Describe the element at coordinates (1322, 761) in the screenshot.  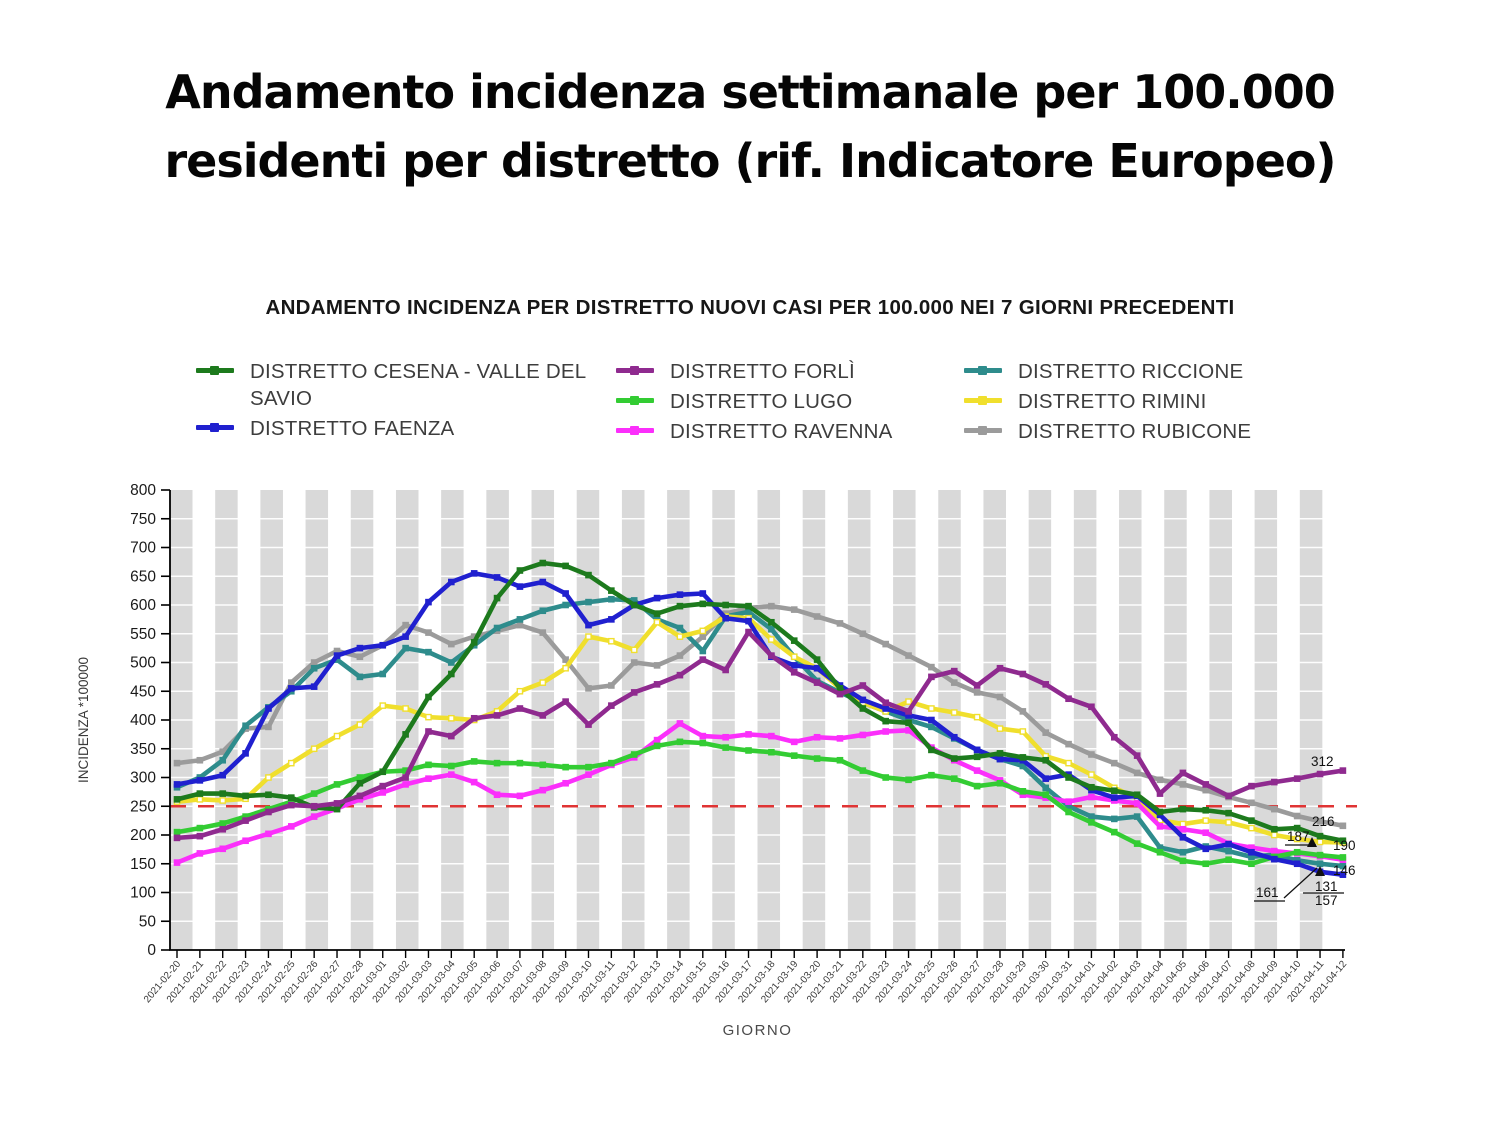
I see `end-value-label: 312` at that location.